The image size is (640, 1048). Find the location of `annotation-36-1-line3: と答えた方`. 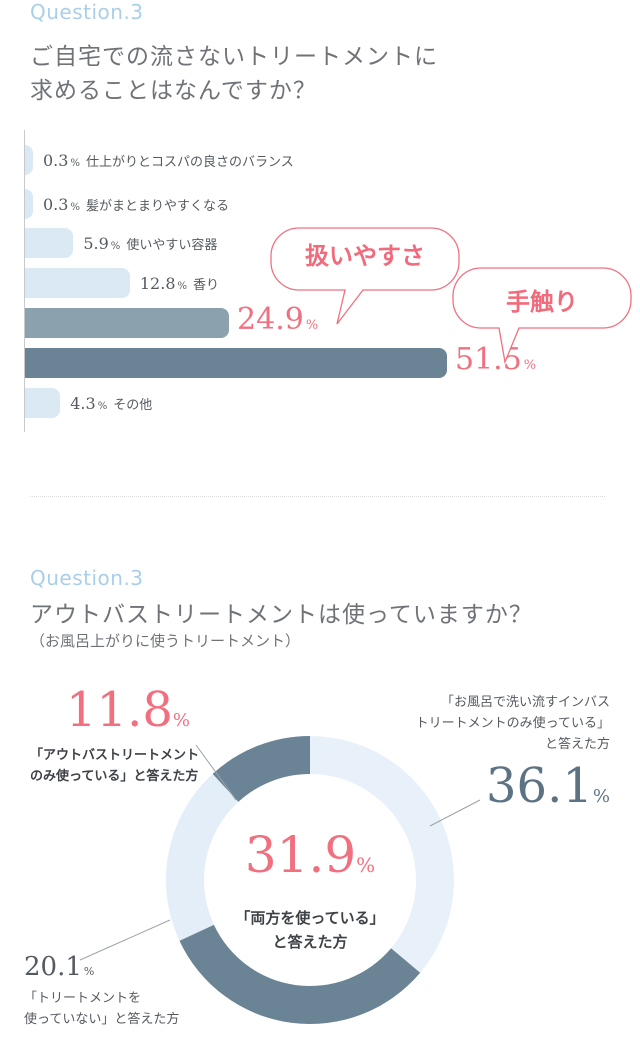

annotation-36-1-line3: と答えた方 is located at coordinates (577, 744).